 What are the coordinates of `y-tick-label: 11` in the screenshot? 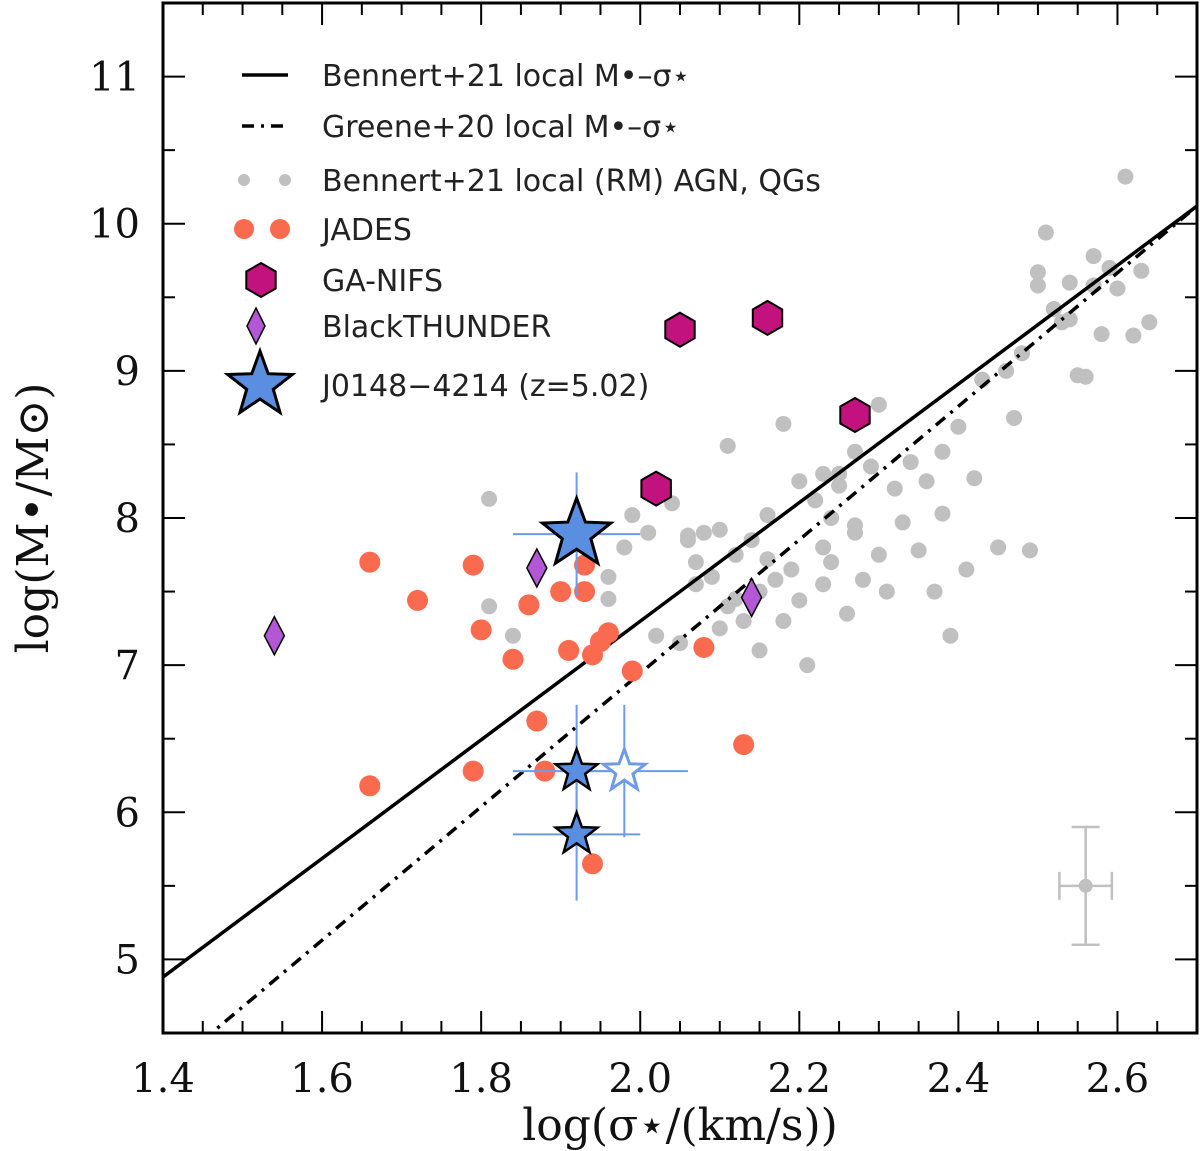 It's located at (114, 78).